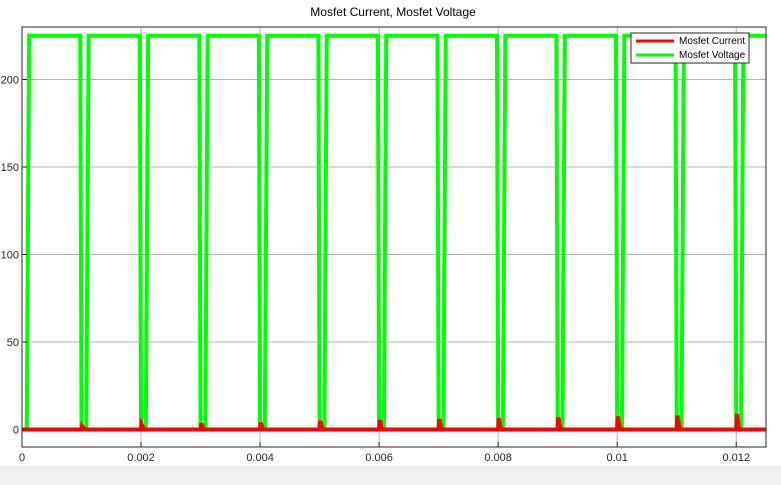  What do you see at coordinates (393, 12) in the screenshot?
I see `chart-title: Mosfet Current, Mosfet Voltage` at bounding box center [393, 12].